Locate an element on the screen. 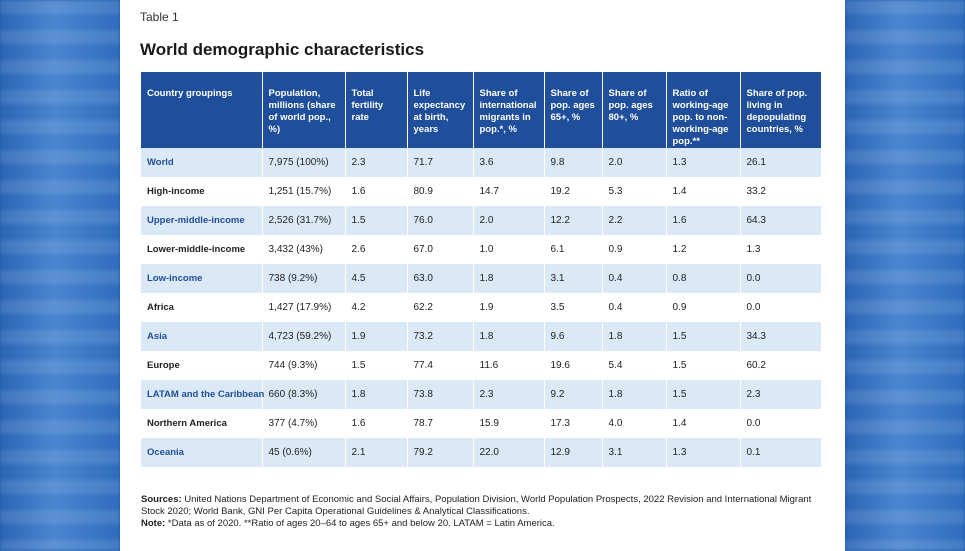 Image resolution: width=965 pixels, height=551 pixels. table-cell: 4.2 is located at coordinates (376, 307).